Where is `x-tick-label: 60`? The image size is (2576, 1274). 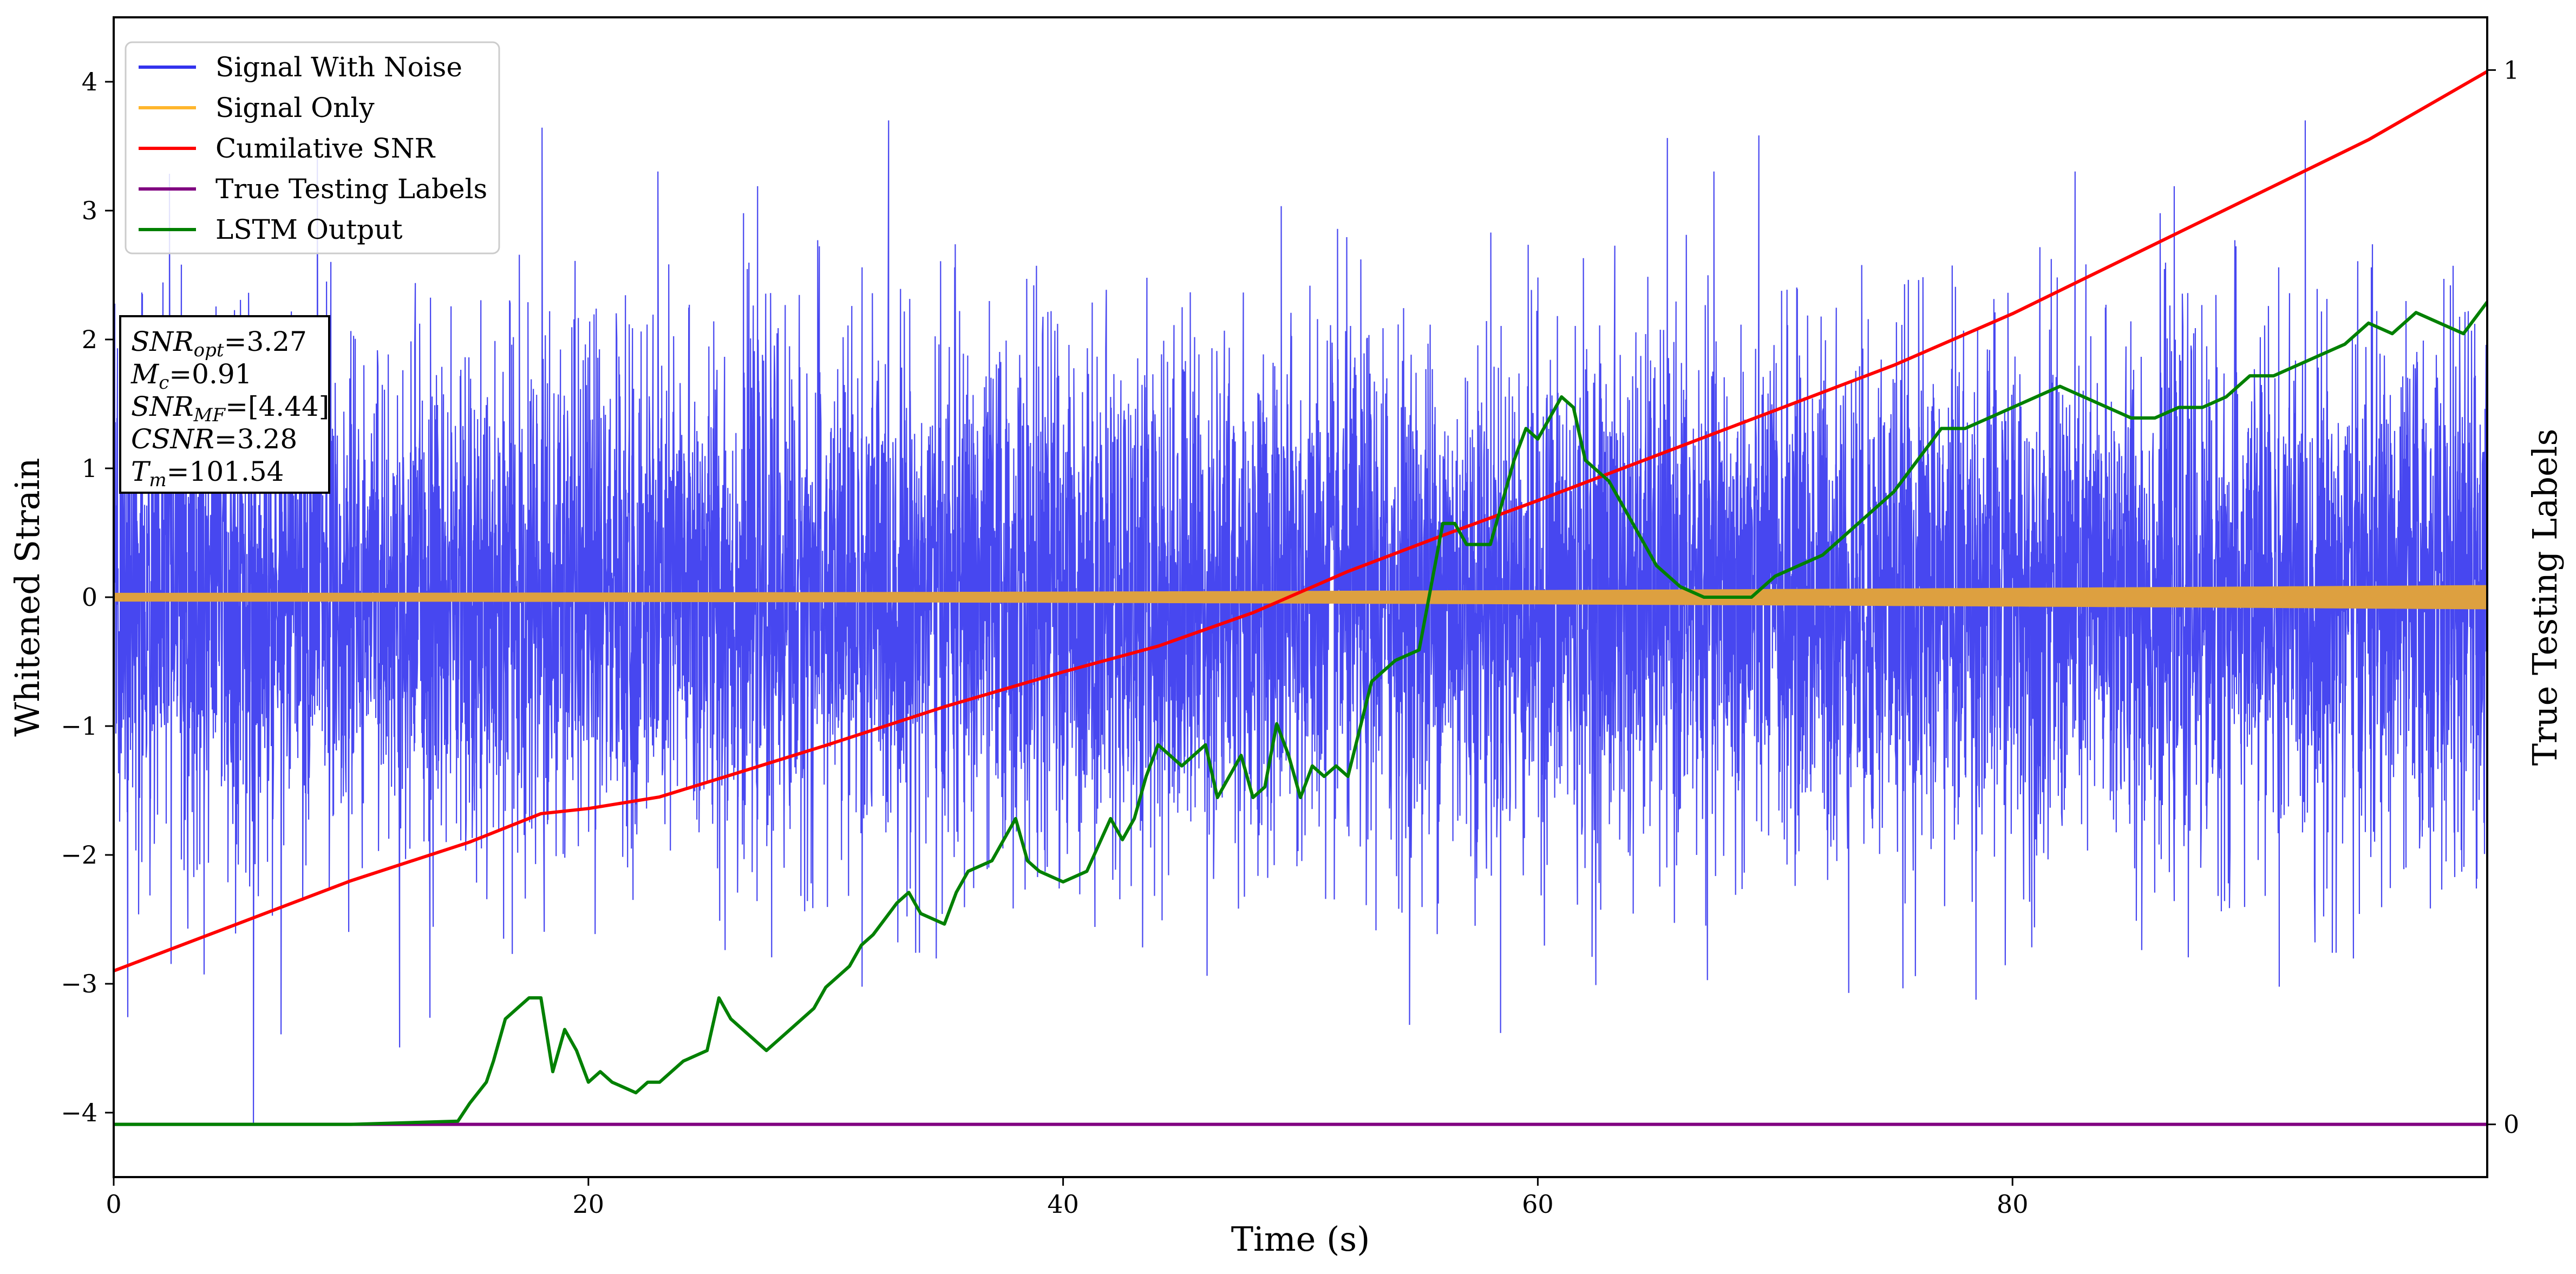
x-tick-label: 60 is located at coordinates (1538, 1204).